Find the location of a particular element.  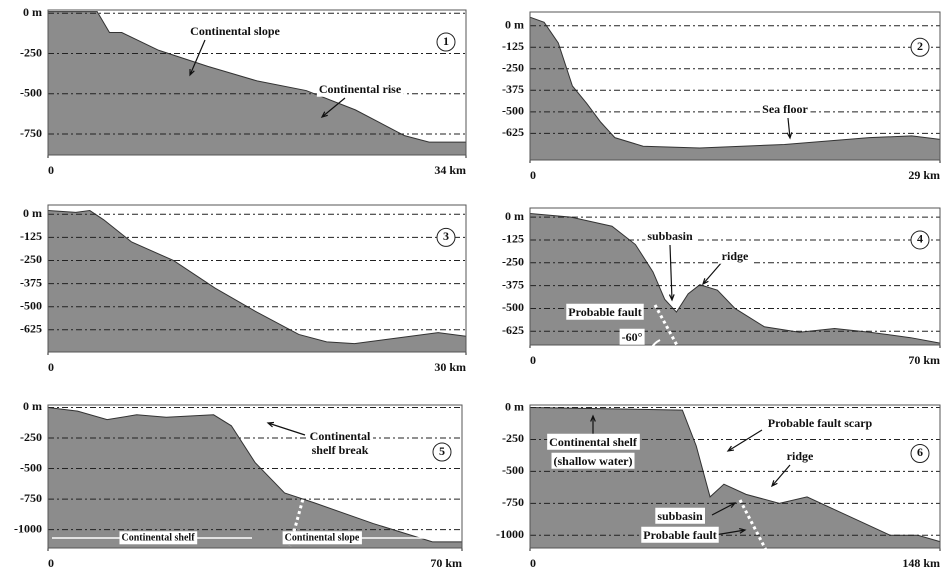

annotation: (shallow water) is located at coordinates (593, 461).